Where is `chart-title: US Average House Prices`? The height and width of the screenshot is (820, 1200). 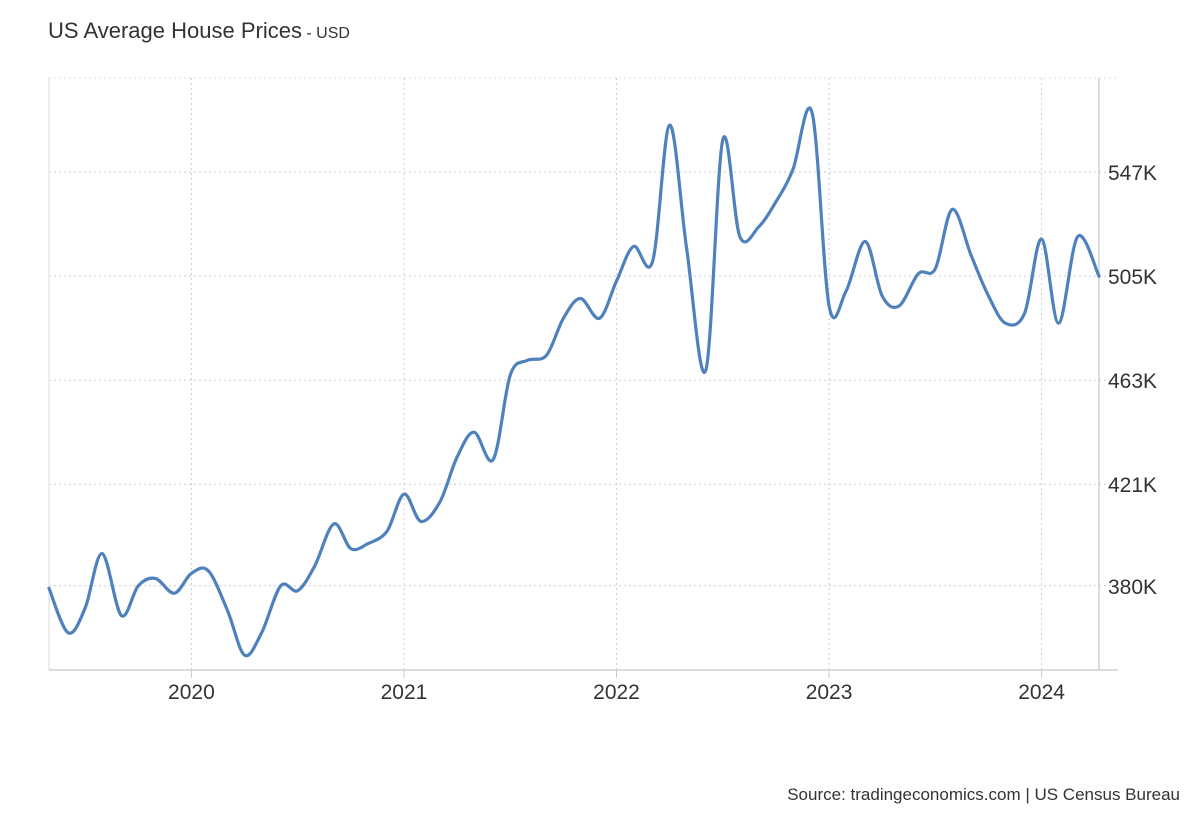 chart-title: US Average House Prices is located at coordinates (175, 30).